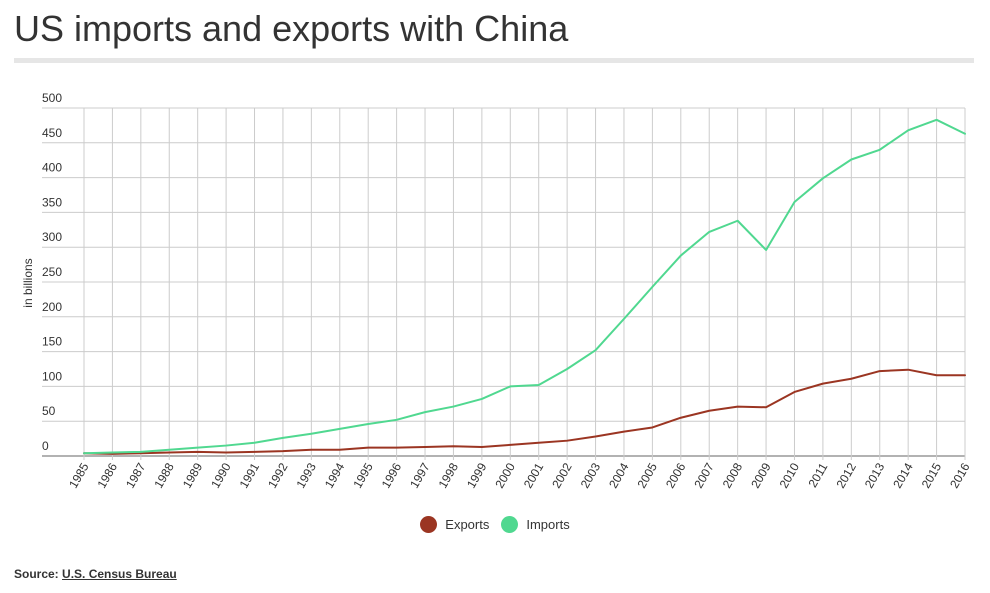  I want to click on x-tick-label: 1994, so click(335, 475).